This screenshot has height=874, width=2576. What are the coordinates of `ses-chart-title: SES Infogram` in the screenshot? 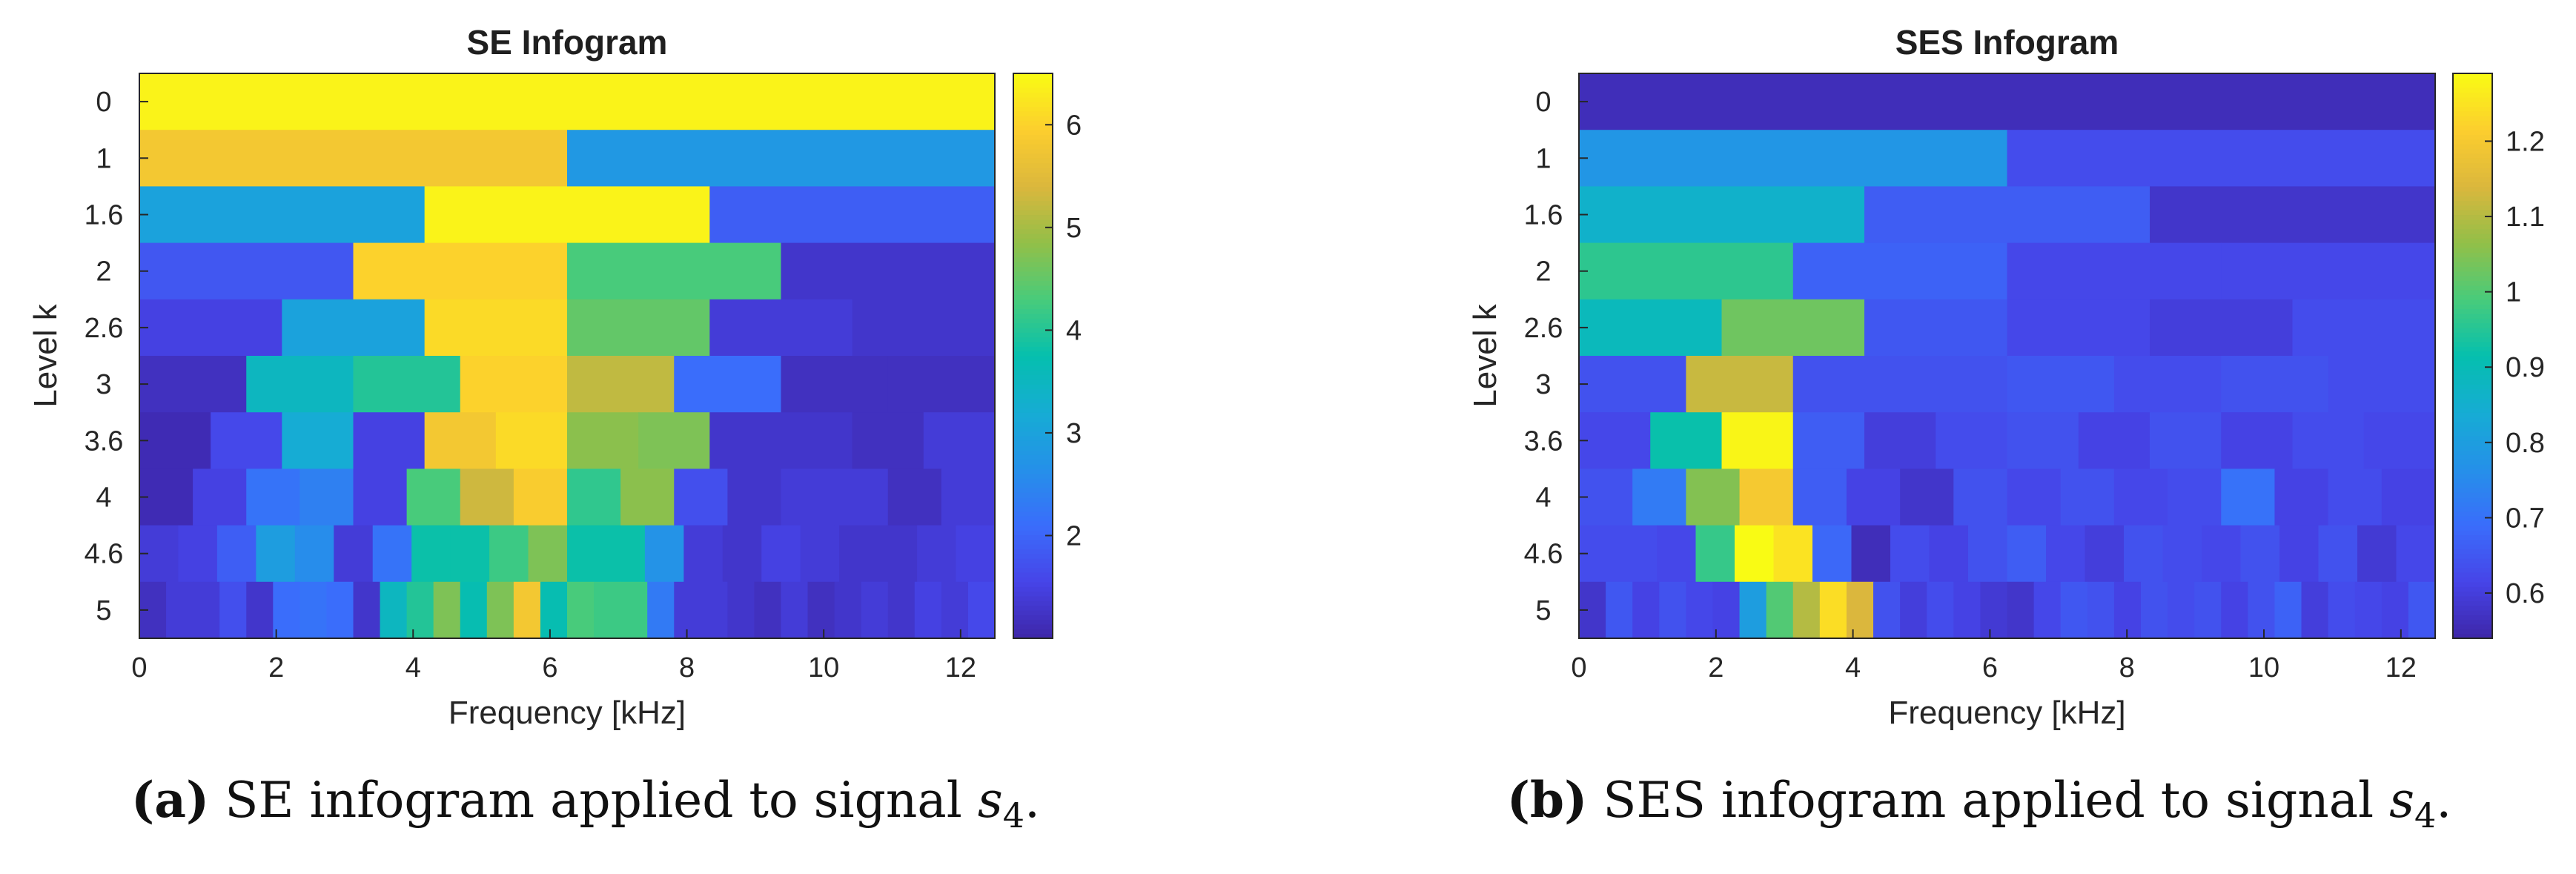 It's located at (2007, 42).